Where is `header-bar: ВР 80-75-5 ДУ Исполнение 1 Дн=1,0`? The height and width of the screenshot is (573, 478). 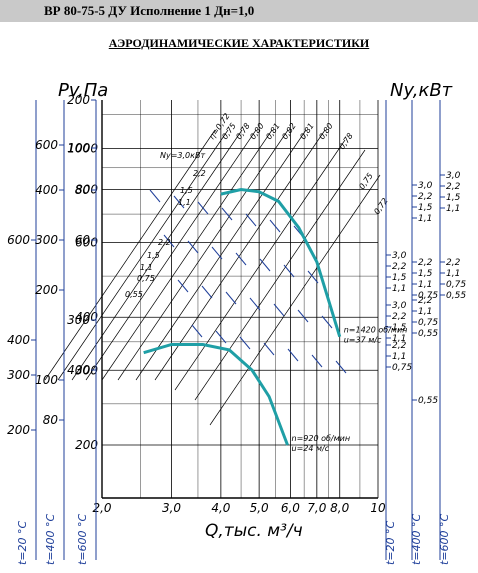
header-bar: ВР 80-75-5 ДУ Исполнение 1 Дн=1,0 is located at coordinates (239, 11).